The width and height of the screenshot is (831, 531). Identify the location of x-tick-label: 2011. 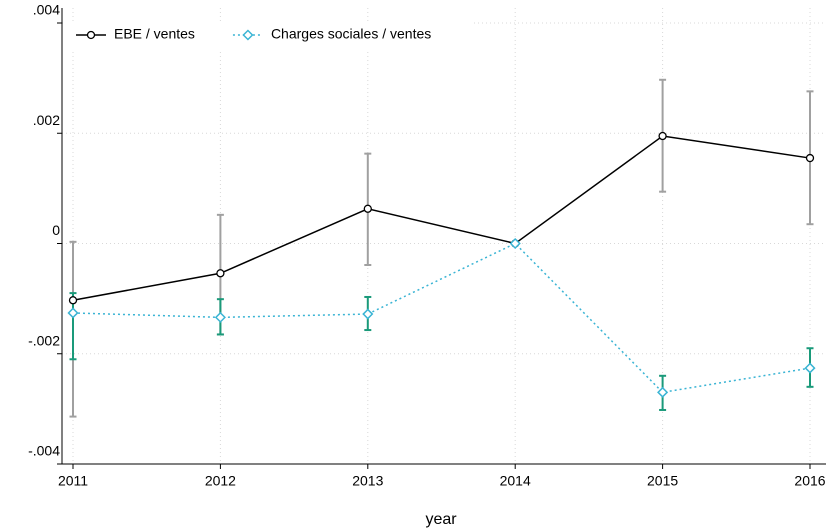
(73, 481).